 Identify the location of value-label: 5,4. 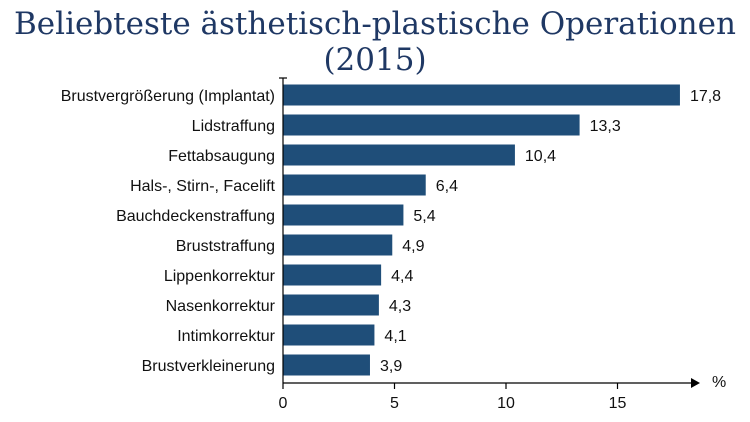
(424, 216).